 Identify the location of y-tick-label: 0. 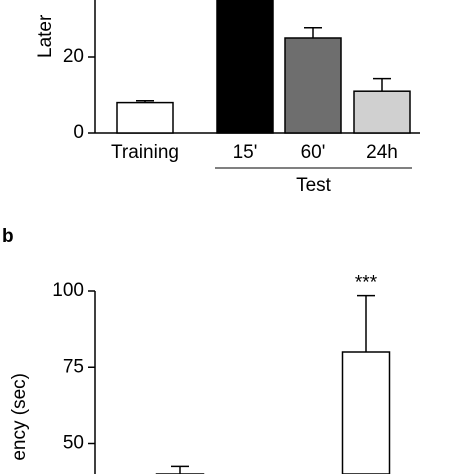
(78, 132).